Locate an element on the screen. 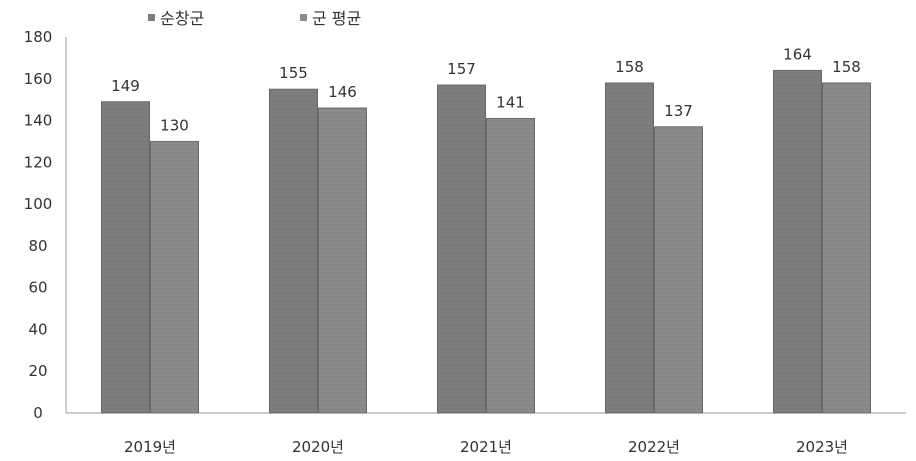 The width and height of the screenshot is (916, 461). y-tick-label: 120 is located at coordinates (38, 162).